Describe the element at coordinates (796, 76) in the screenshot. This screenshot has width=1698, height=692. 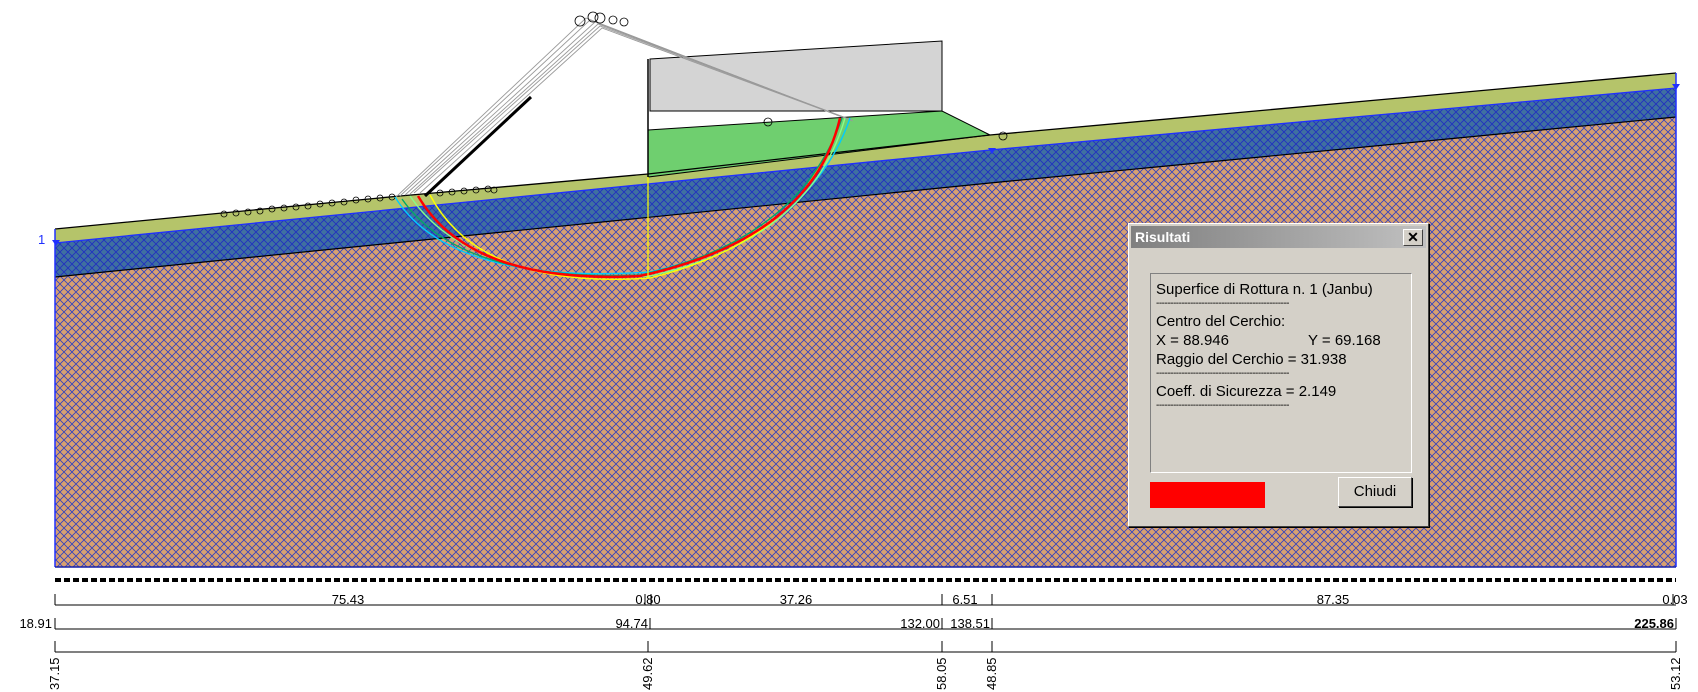
I see `retaining-wall` at that location.